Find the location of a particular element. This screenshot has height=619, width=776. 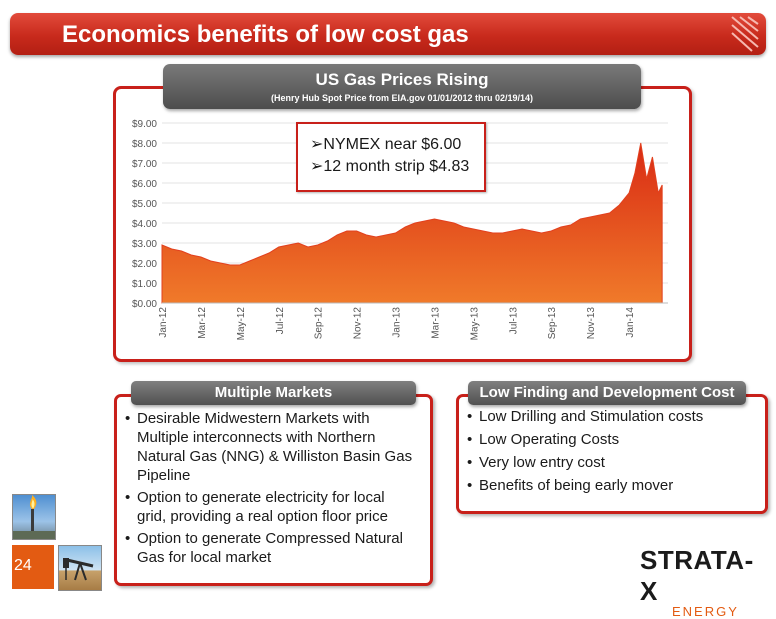

x-tick-label: Mar-13 is located at coordinates (435, 323).